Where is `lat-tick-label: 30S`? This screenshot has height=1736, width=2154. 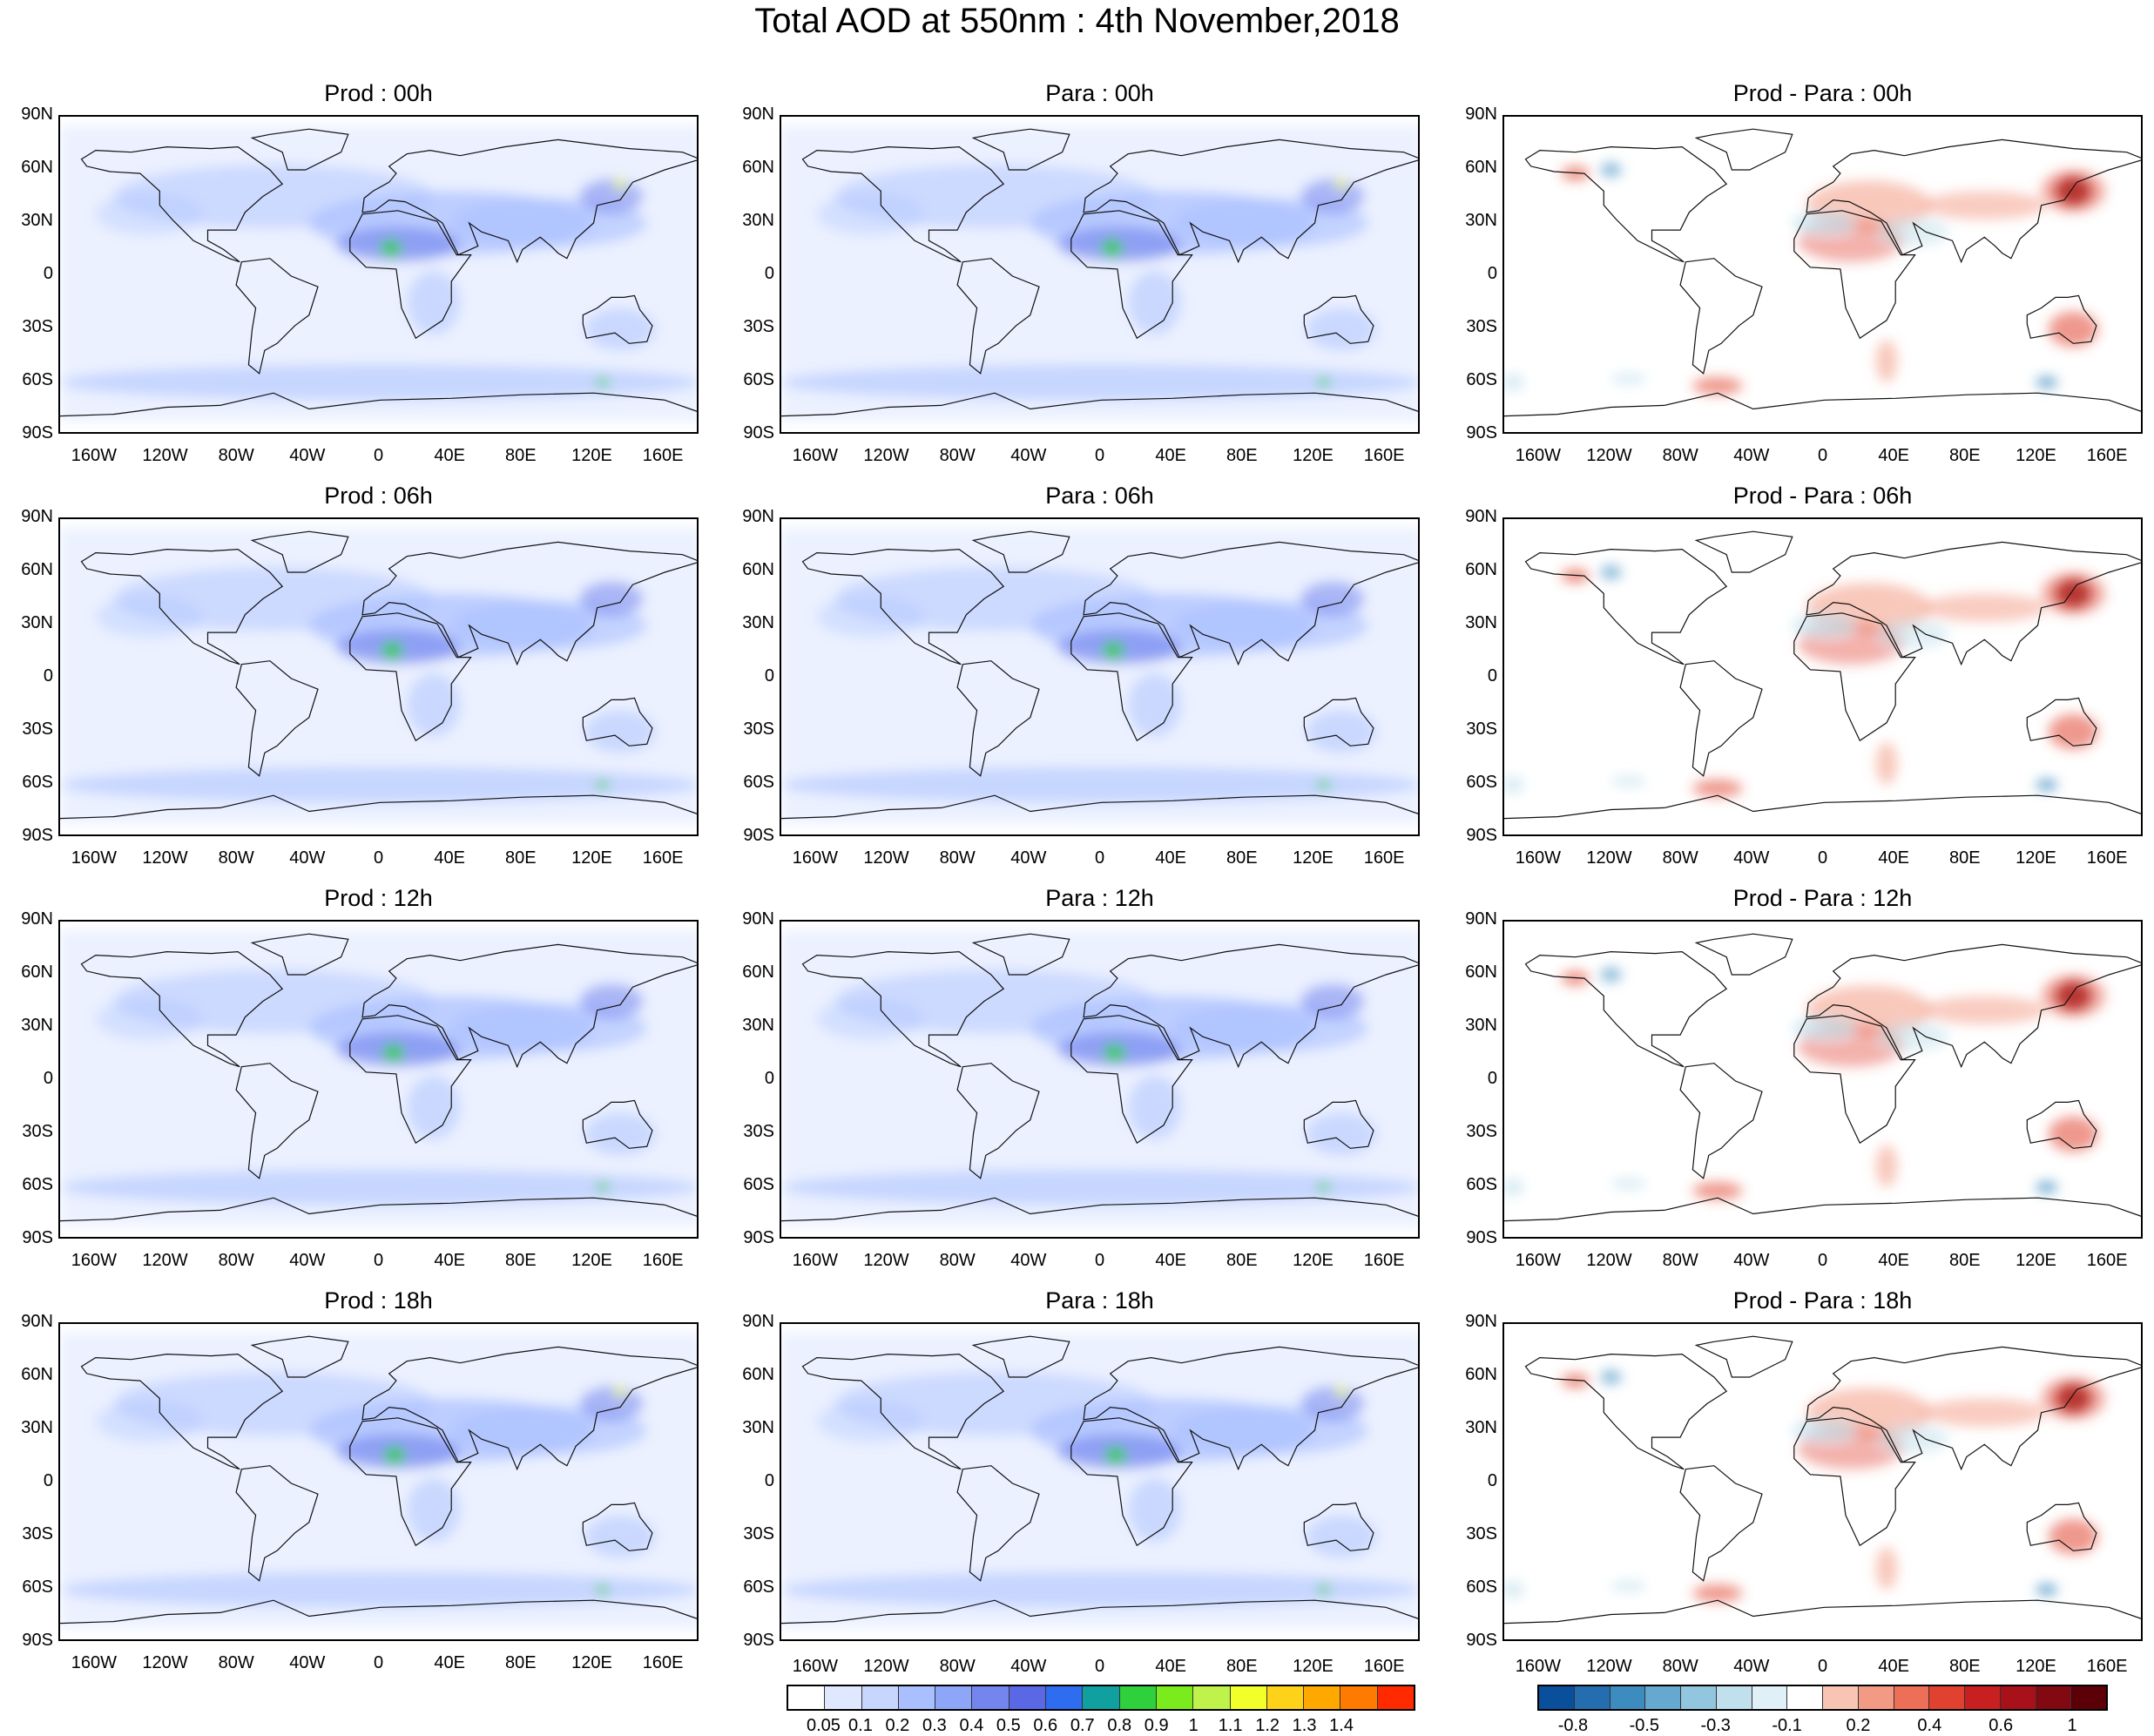 lat-tick-label: 30S is located at coordinates (38, 1131).